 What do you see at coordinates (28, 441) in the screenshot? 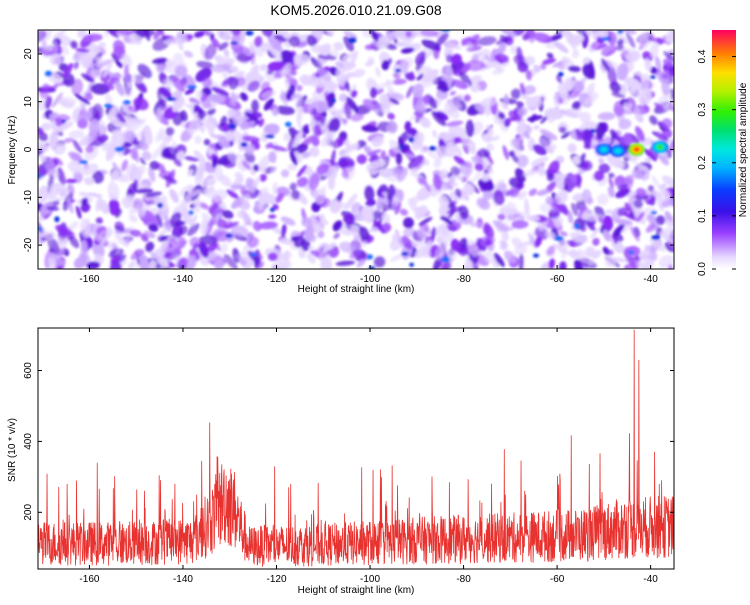
I see `y-tick-label: 400` at bounding box center [28, 441].